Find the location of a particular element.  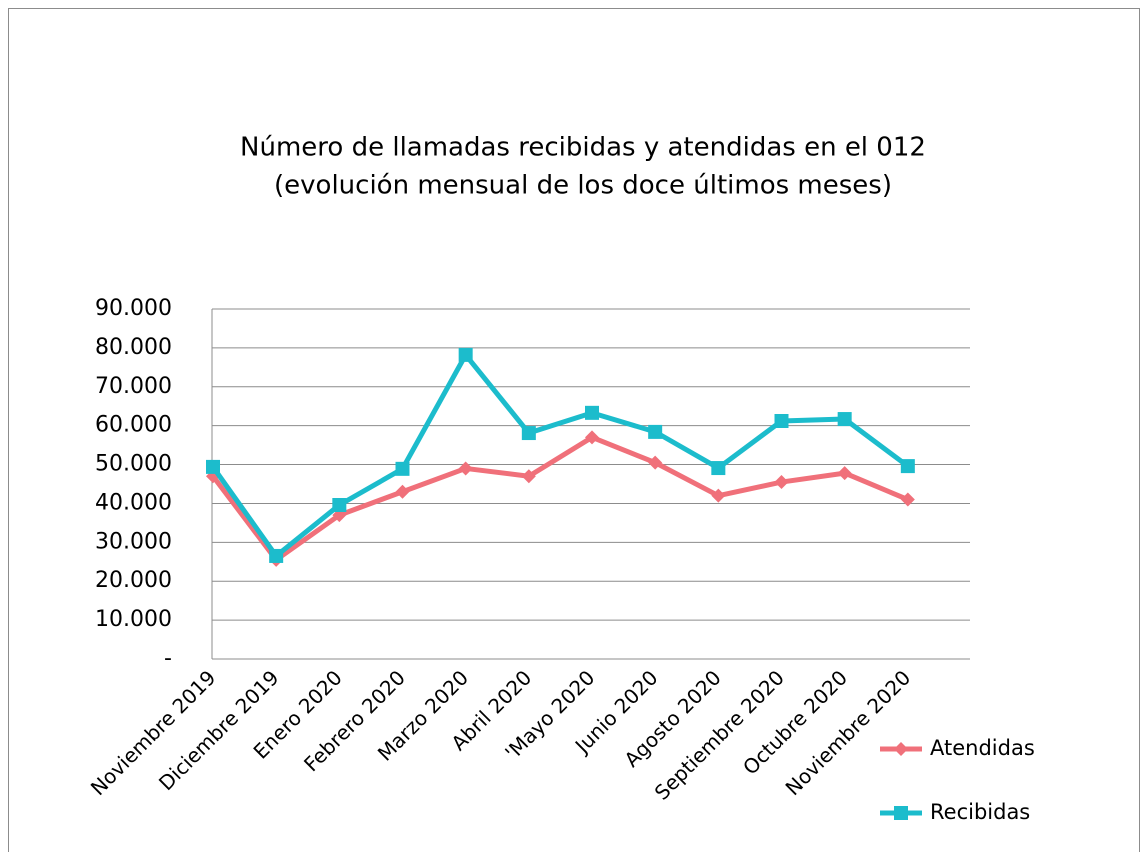

y-tick-label: 90.000 is located at coordinates (133, 308).